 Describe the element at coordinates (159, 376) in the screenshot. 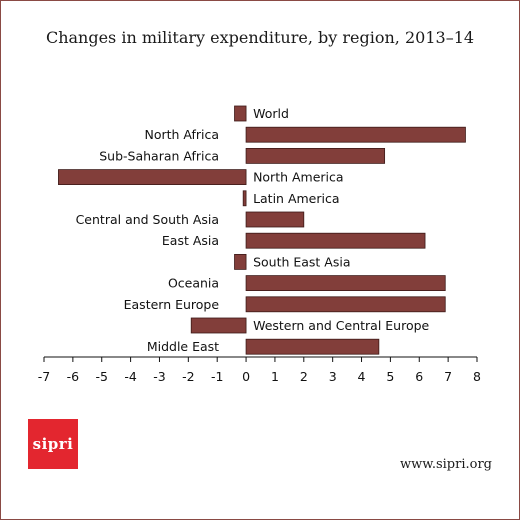

I see `x-tick-label: -3` at that location.